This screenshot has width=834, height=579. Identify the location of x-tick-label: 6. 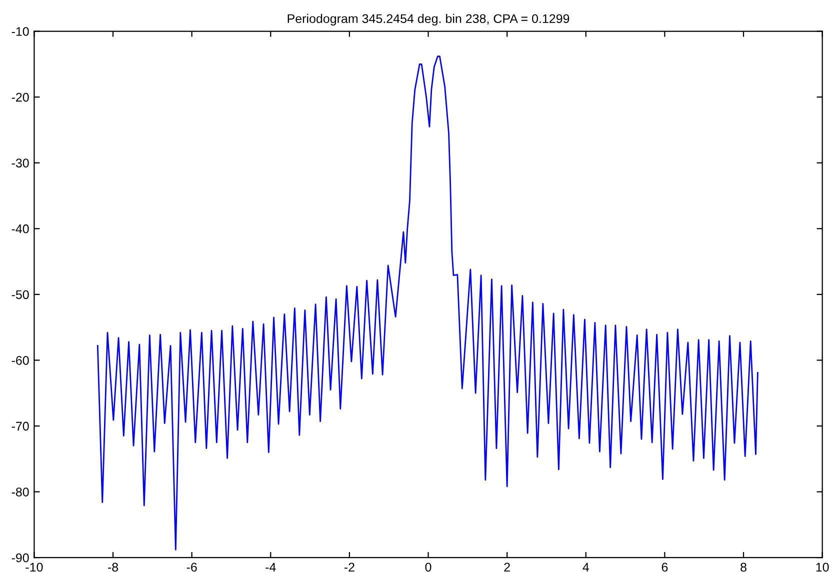
(665, 567).